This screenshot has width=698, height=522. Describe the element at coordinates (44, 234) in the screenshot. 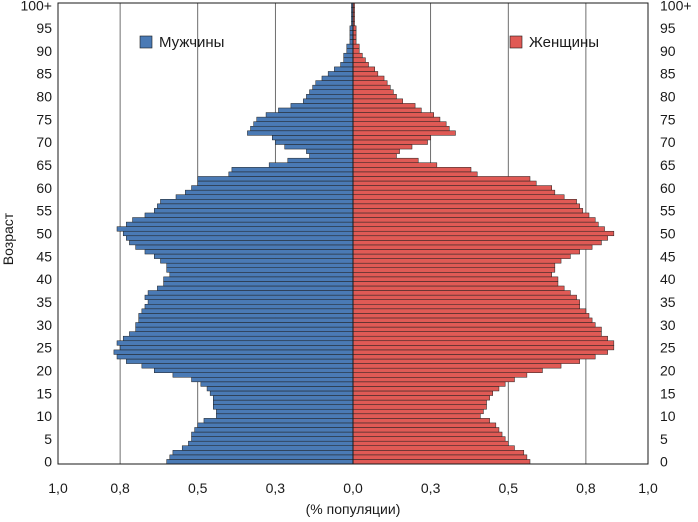

I see `age-tick-label-left-50: 50` at that location.